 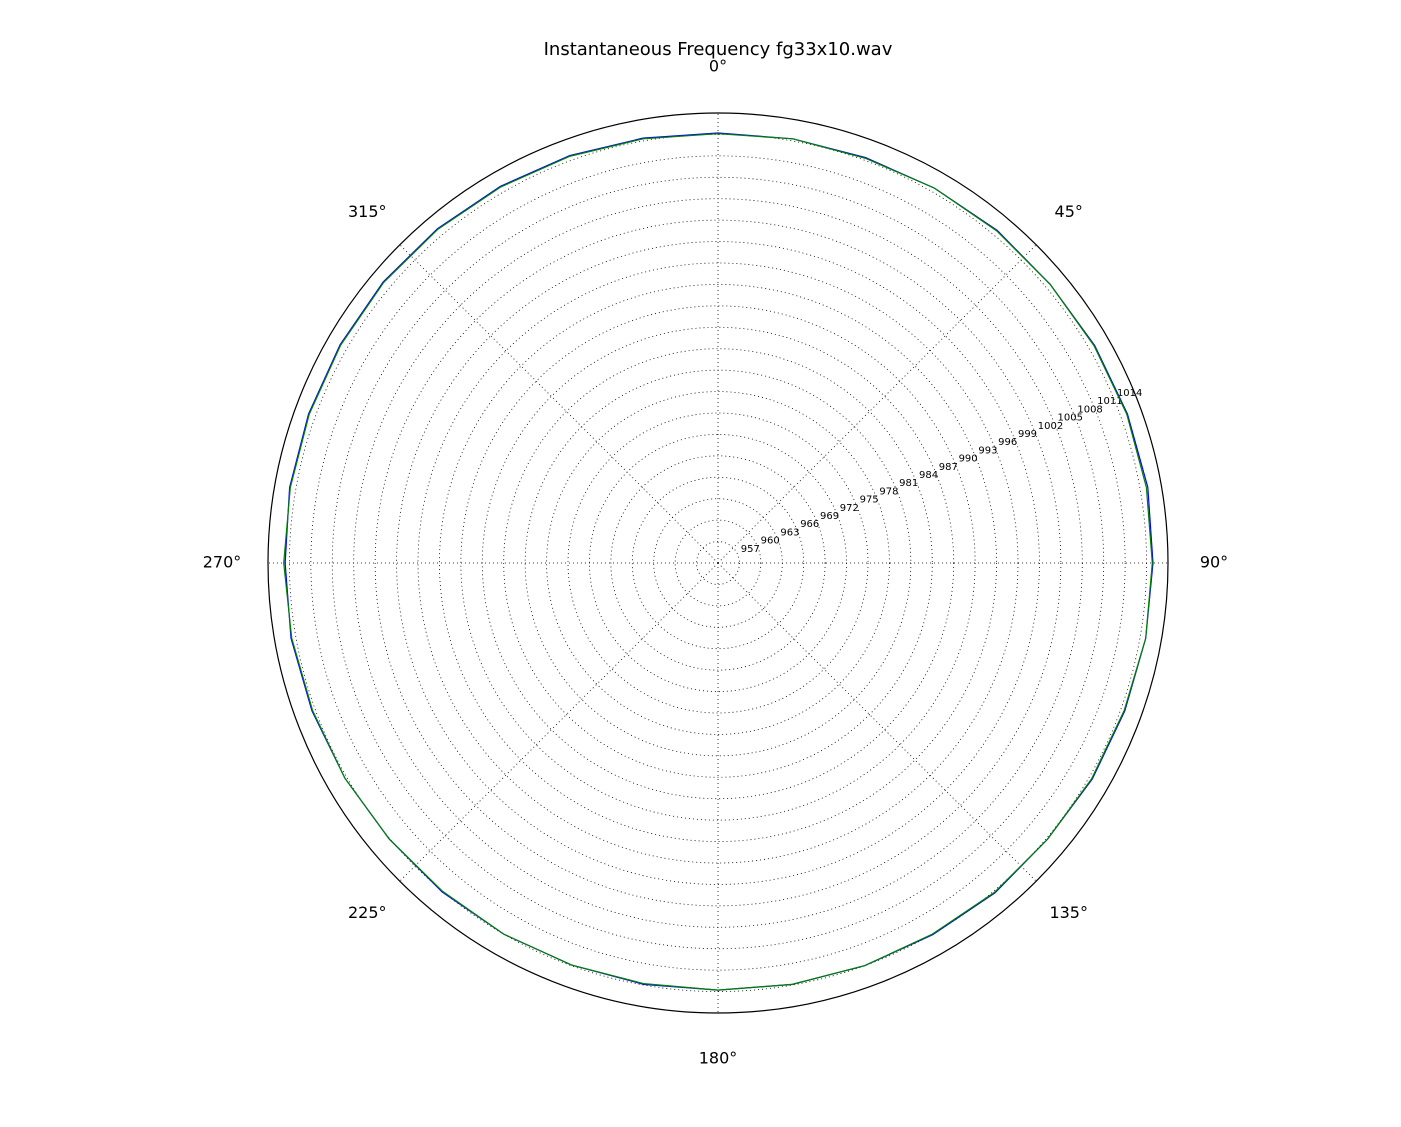 What do you see at coordinates (908, 483) in the screenshot?
I see `r-tick-label: 981` at bounding box center [908, 483].